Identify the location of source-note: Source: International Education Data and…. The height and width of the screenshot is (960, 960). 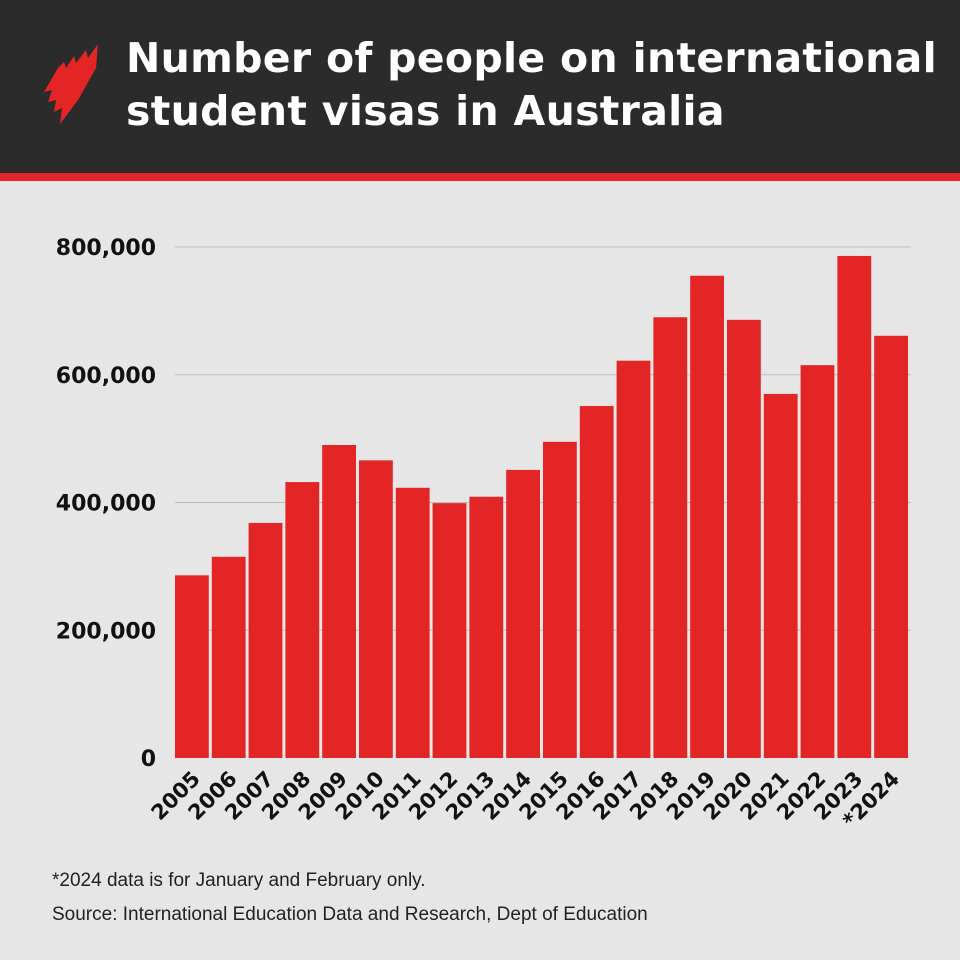
(350, 914).